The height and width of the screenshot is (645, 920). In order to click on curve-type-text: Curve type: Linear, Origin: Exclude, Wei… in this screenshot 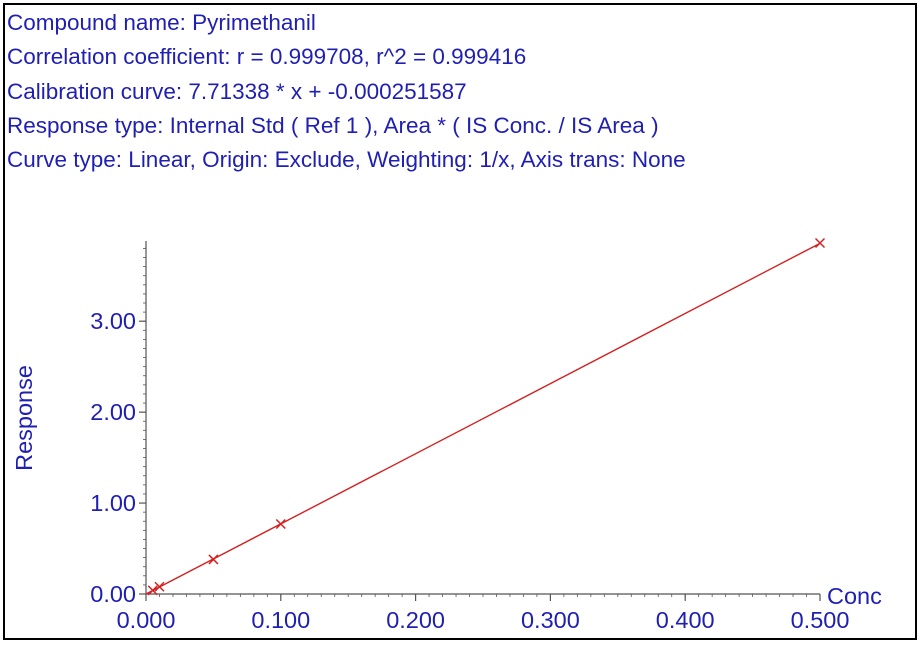, I will do `click(346, 160)`.